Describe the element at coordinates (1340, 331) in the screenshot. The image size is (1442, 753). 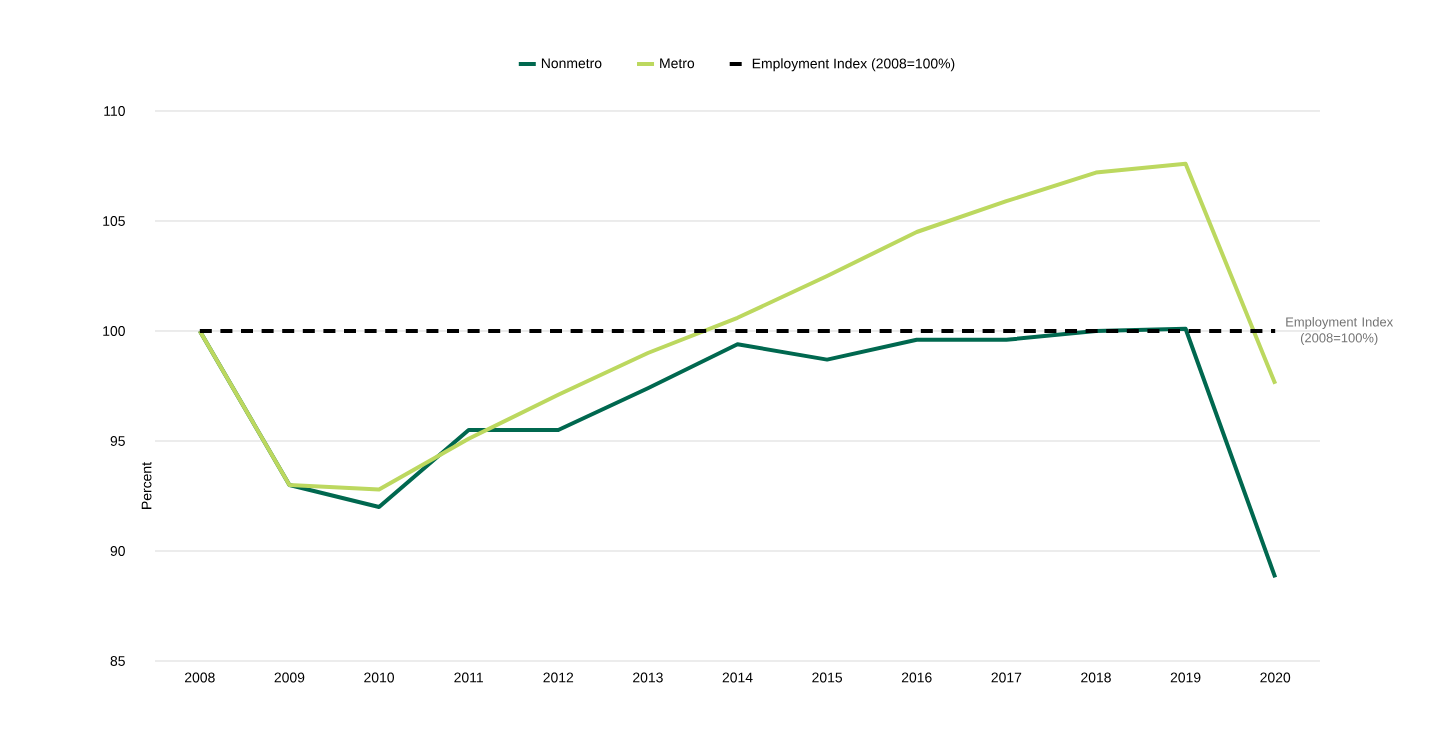
I see `annotation: Employment Index (2008=100%)` at that location.